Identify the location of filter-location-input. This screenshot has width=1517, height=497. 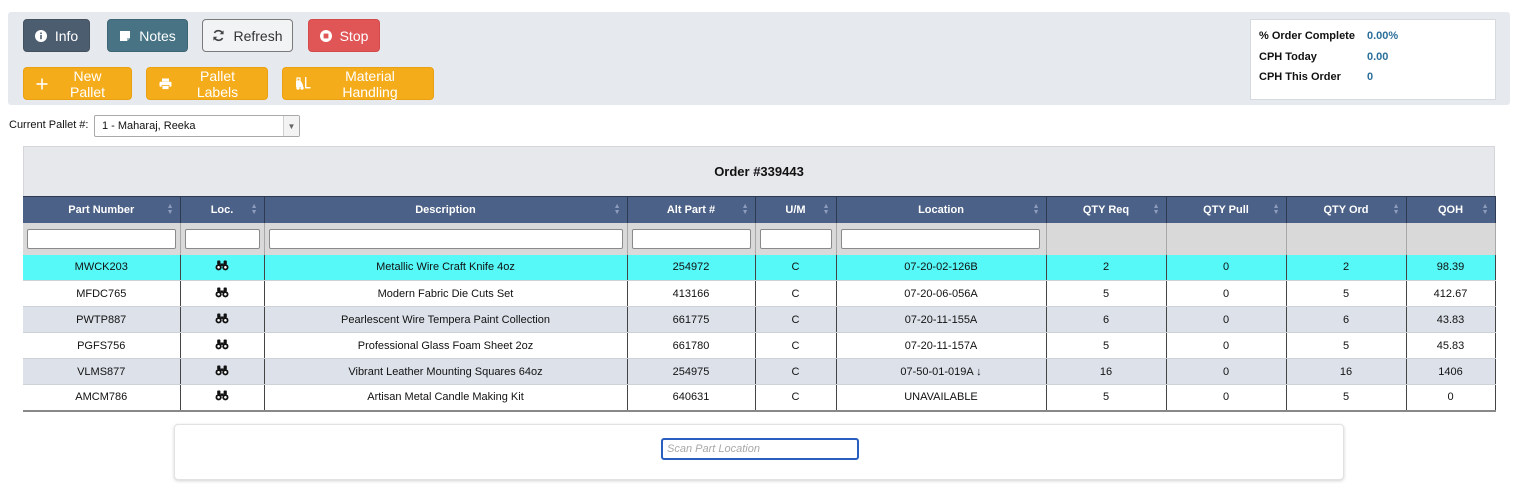
(940, 238).